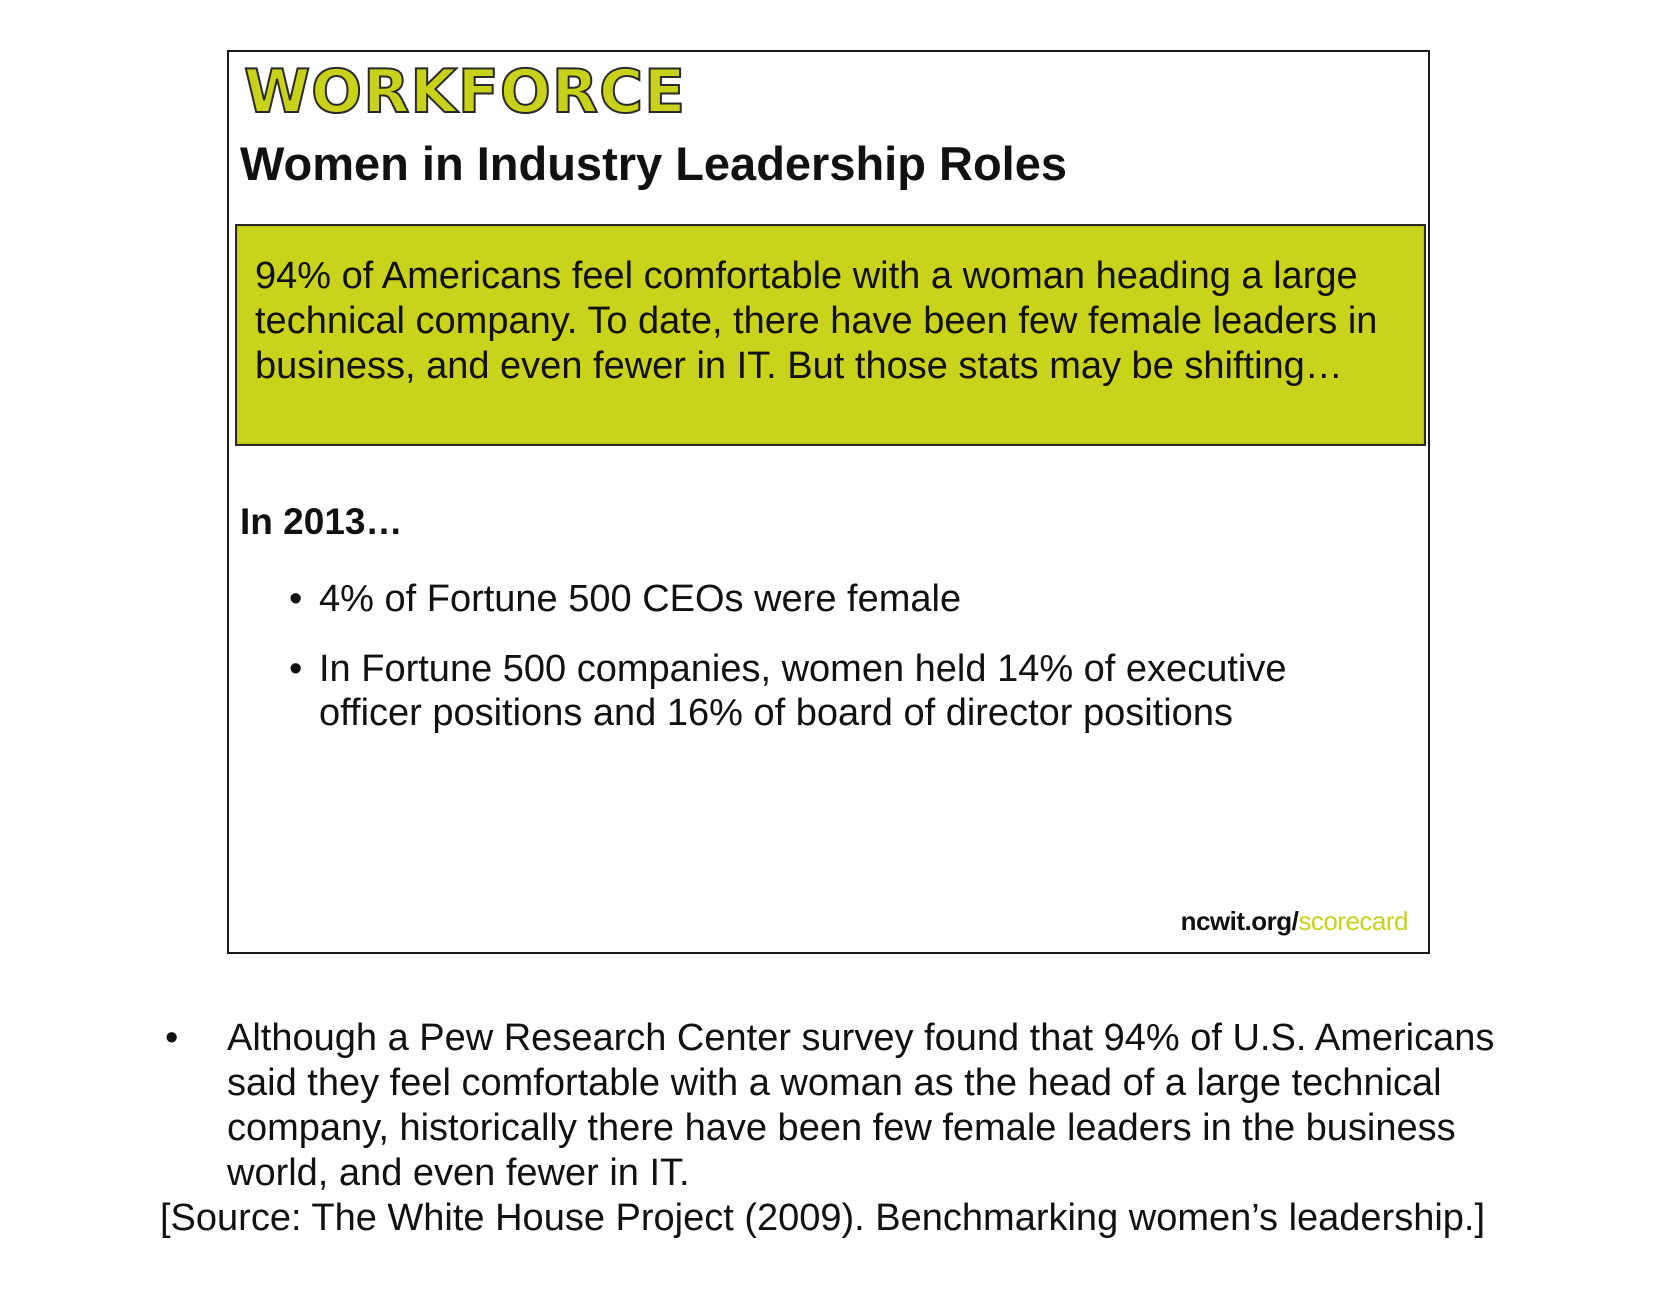 This screenshot has height=1293, width=1657. What do you see at coordinates (640, 599) in the screenshot?
I see `stats-list-item-text: 4% of Fortune 500 CEOs were female` at bounding box center [640, 599].